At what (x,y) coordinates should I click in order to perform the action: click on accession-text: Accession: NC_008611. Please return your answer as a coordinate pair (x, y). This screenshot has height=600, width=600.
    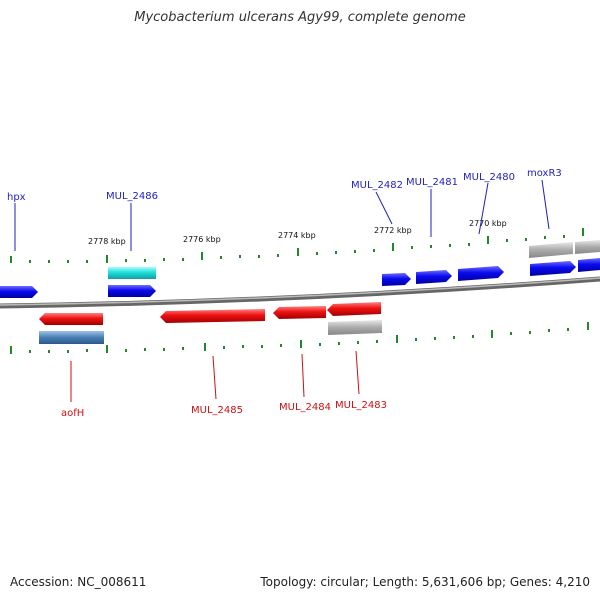
    Looking at the image, I should click on (78, 582).